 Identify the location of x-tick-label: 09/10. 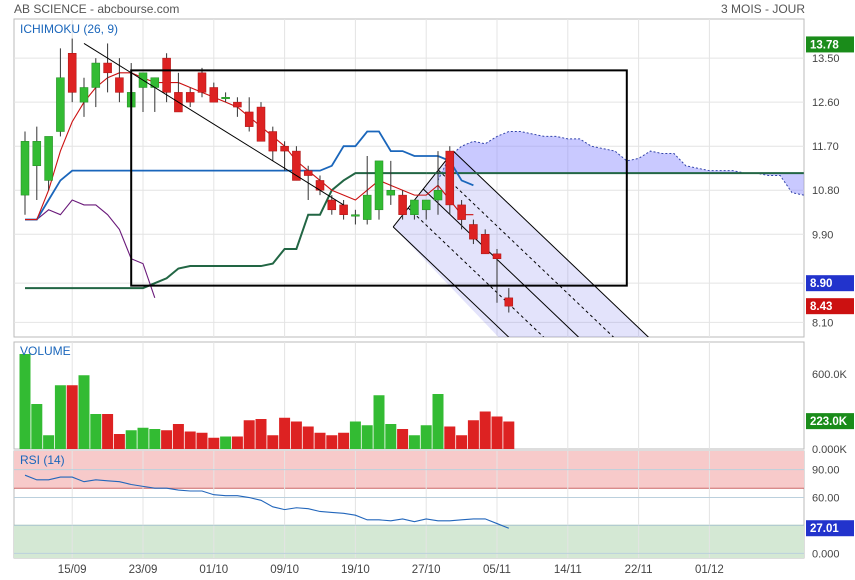
(284, 570).